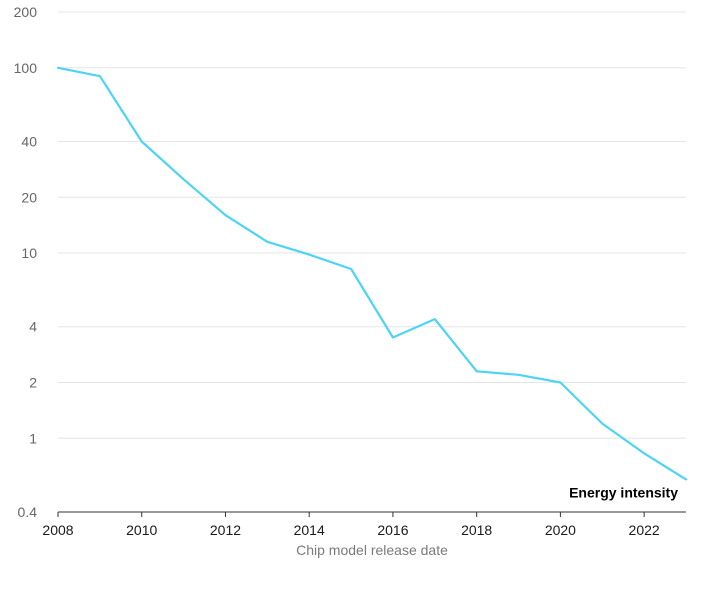 Image resolution: width=710 pixels, height=591 pixels. I want to click on y-tick-label: 20, so click(29, 197).